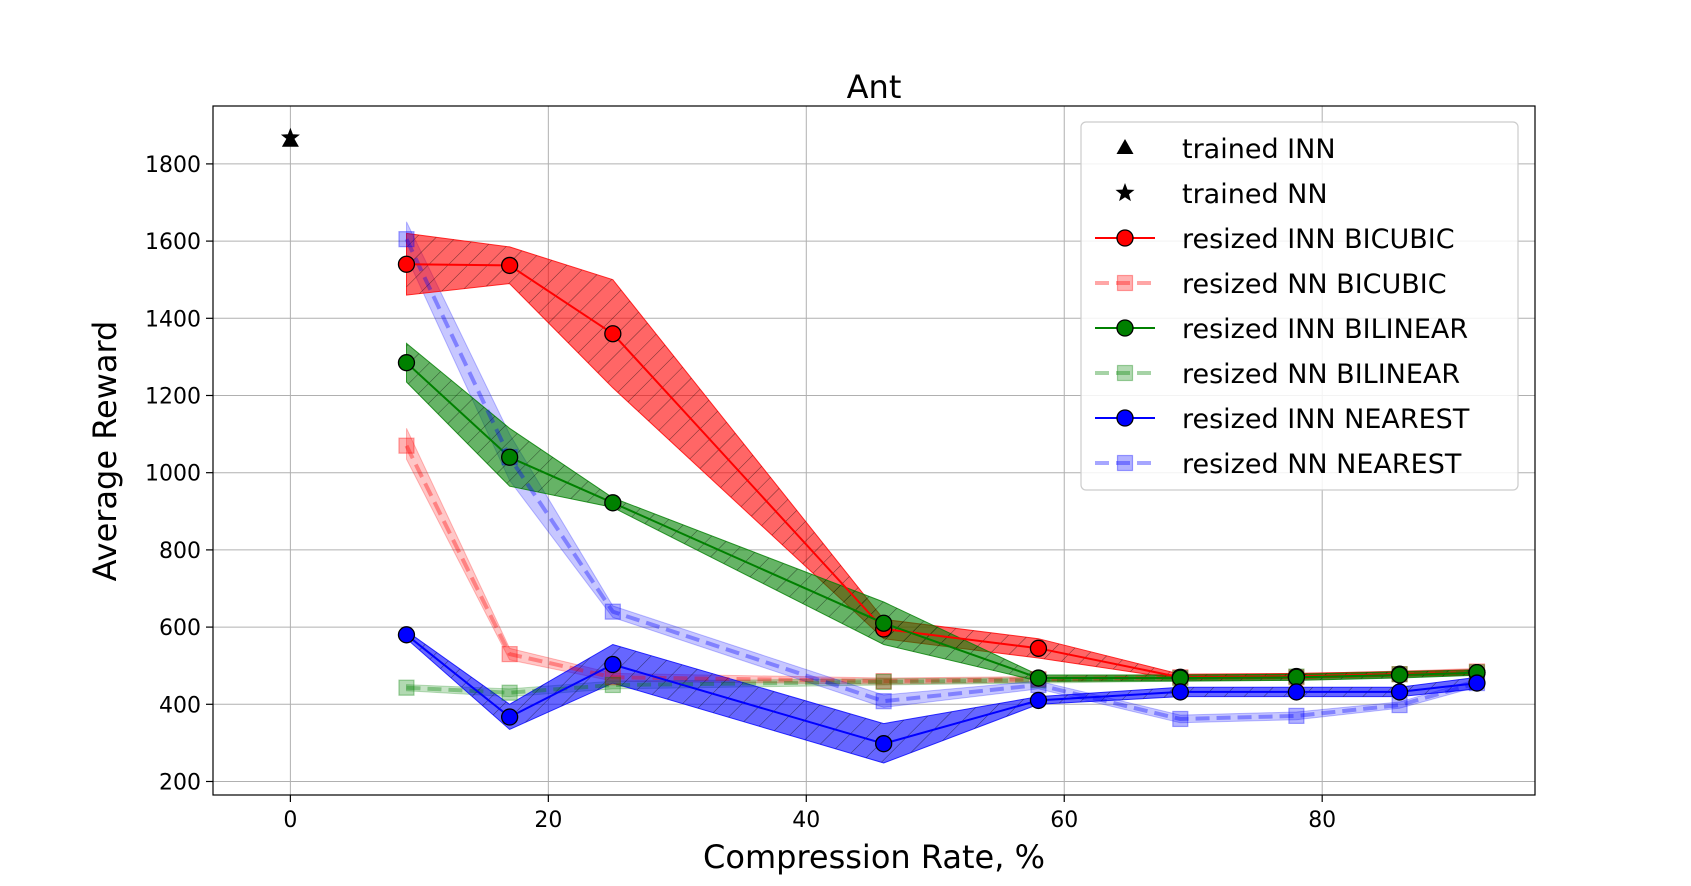 This screenshot has height=886, width=1691. I want to click on legend-box, so click(1299, 306).